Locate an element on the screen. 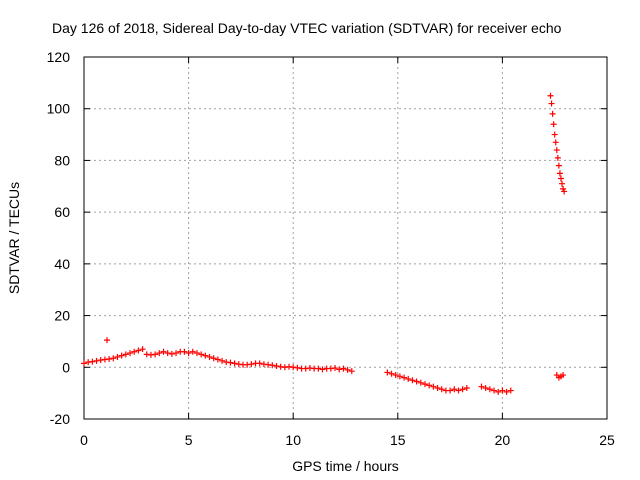 The width and height of the screenshot is (640, 480). y-tick-label: 20 is located at coordinates (62, 316).